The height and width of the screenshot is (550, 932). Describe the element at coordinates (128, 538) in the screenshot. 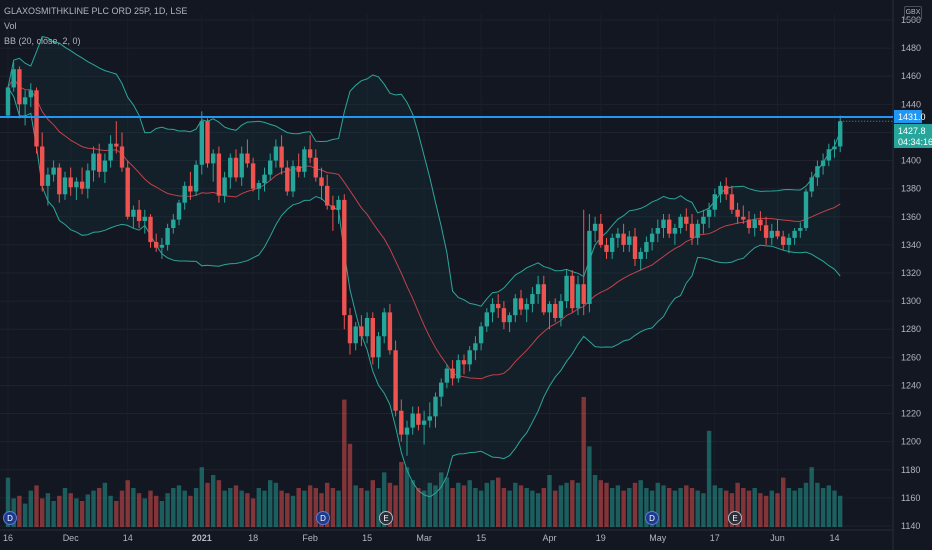

I see `x-tick-label: 14` at that location.